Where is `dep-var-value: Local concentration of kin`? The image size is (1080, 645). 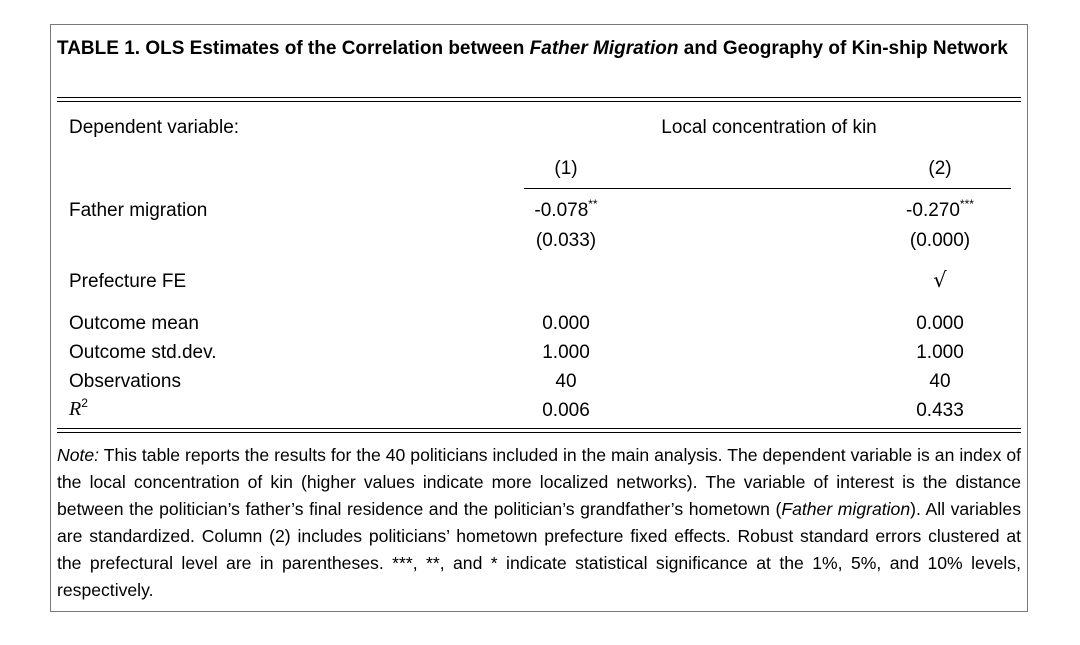 dep-var-value: Local concentration of kin is located at coordinates (769, 127).